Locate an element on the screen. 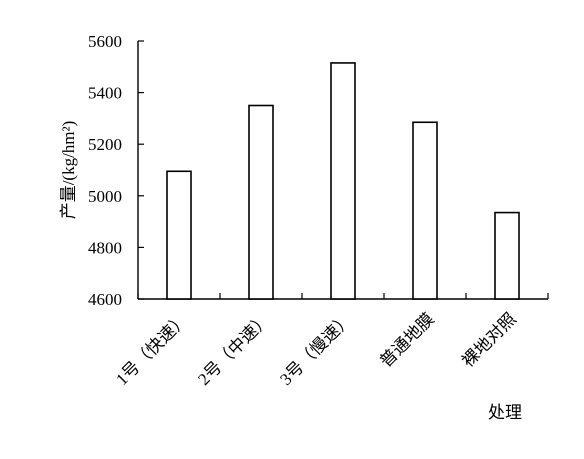  category-label: 1号（快速） is located at coordinates (152, 349).